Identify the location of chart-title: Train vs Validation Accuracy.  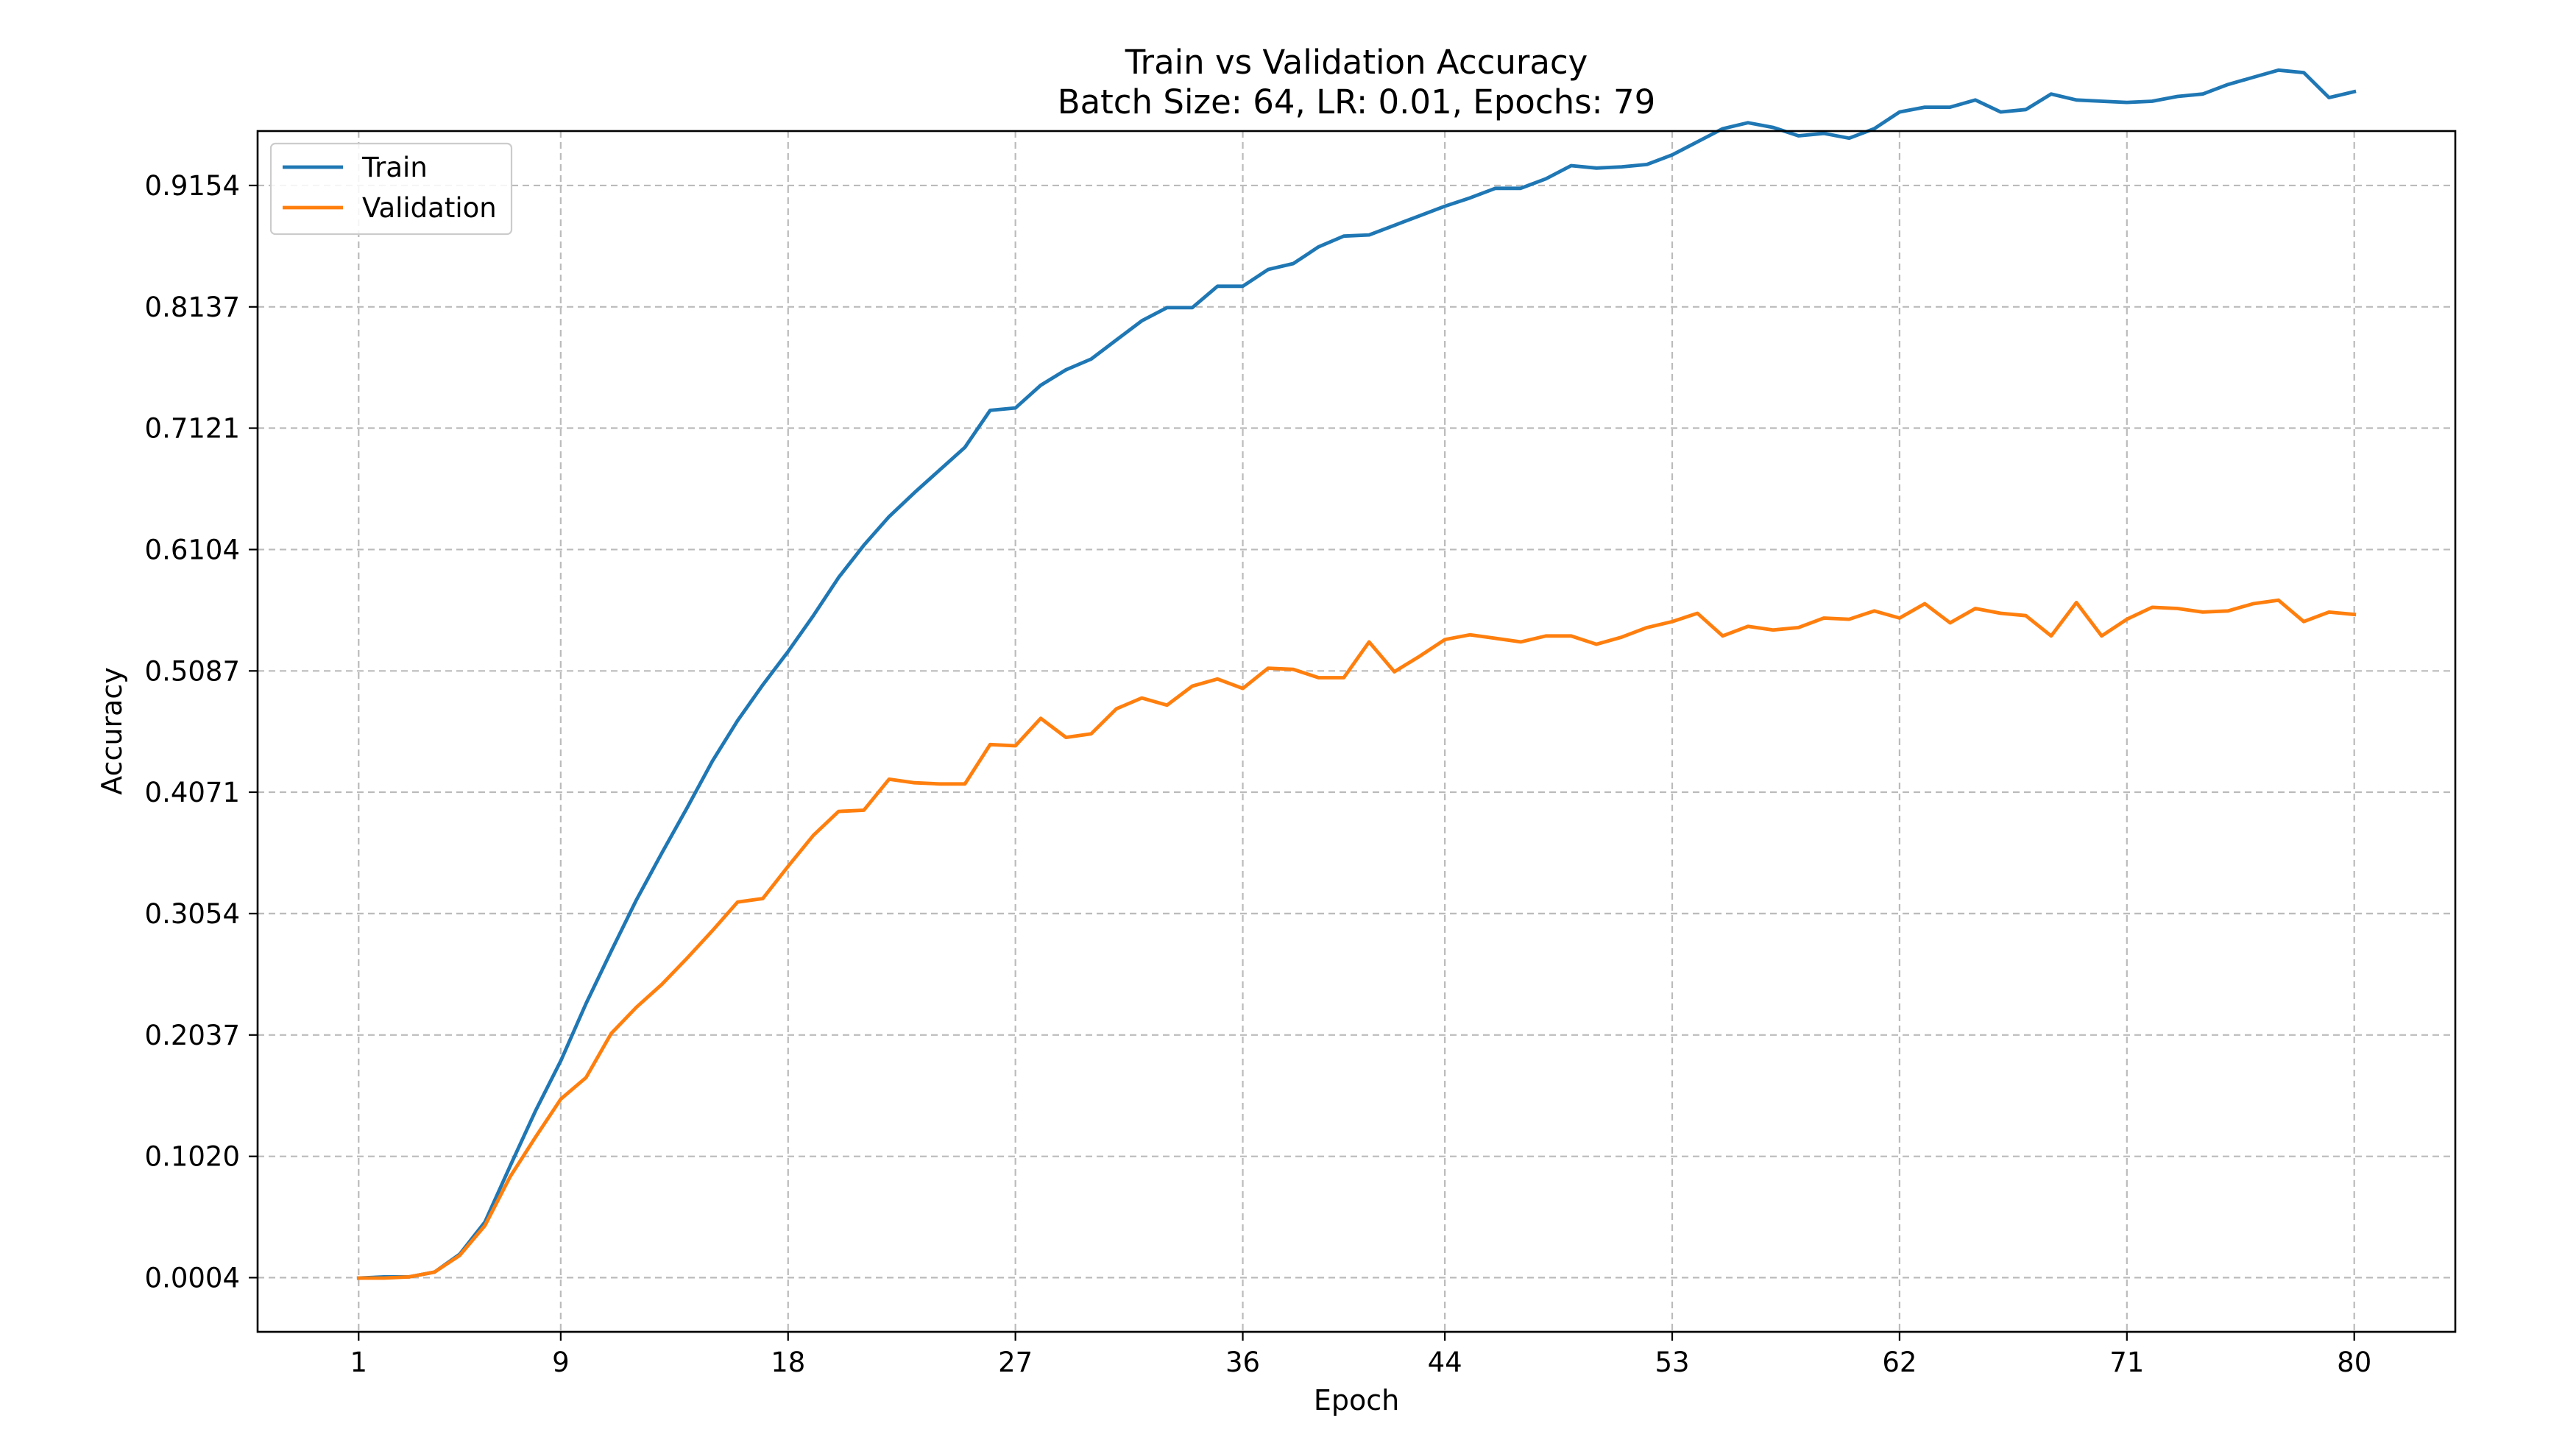
(1356, 62).